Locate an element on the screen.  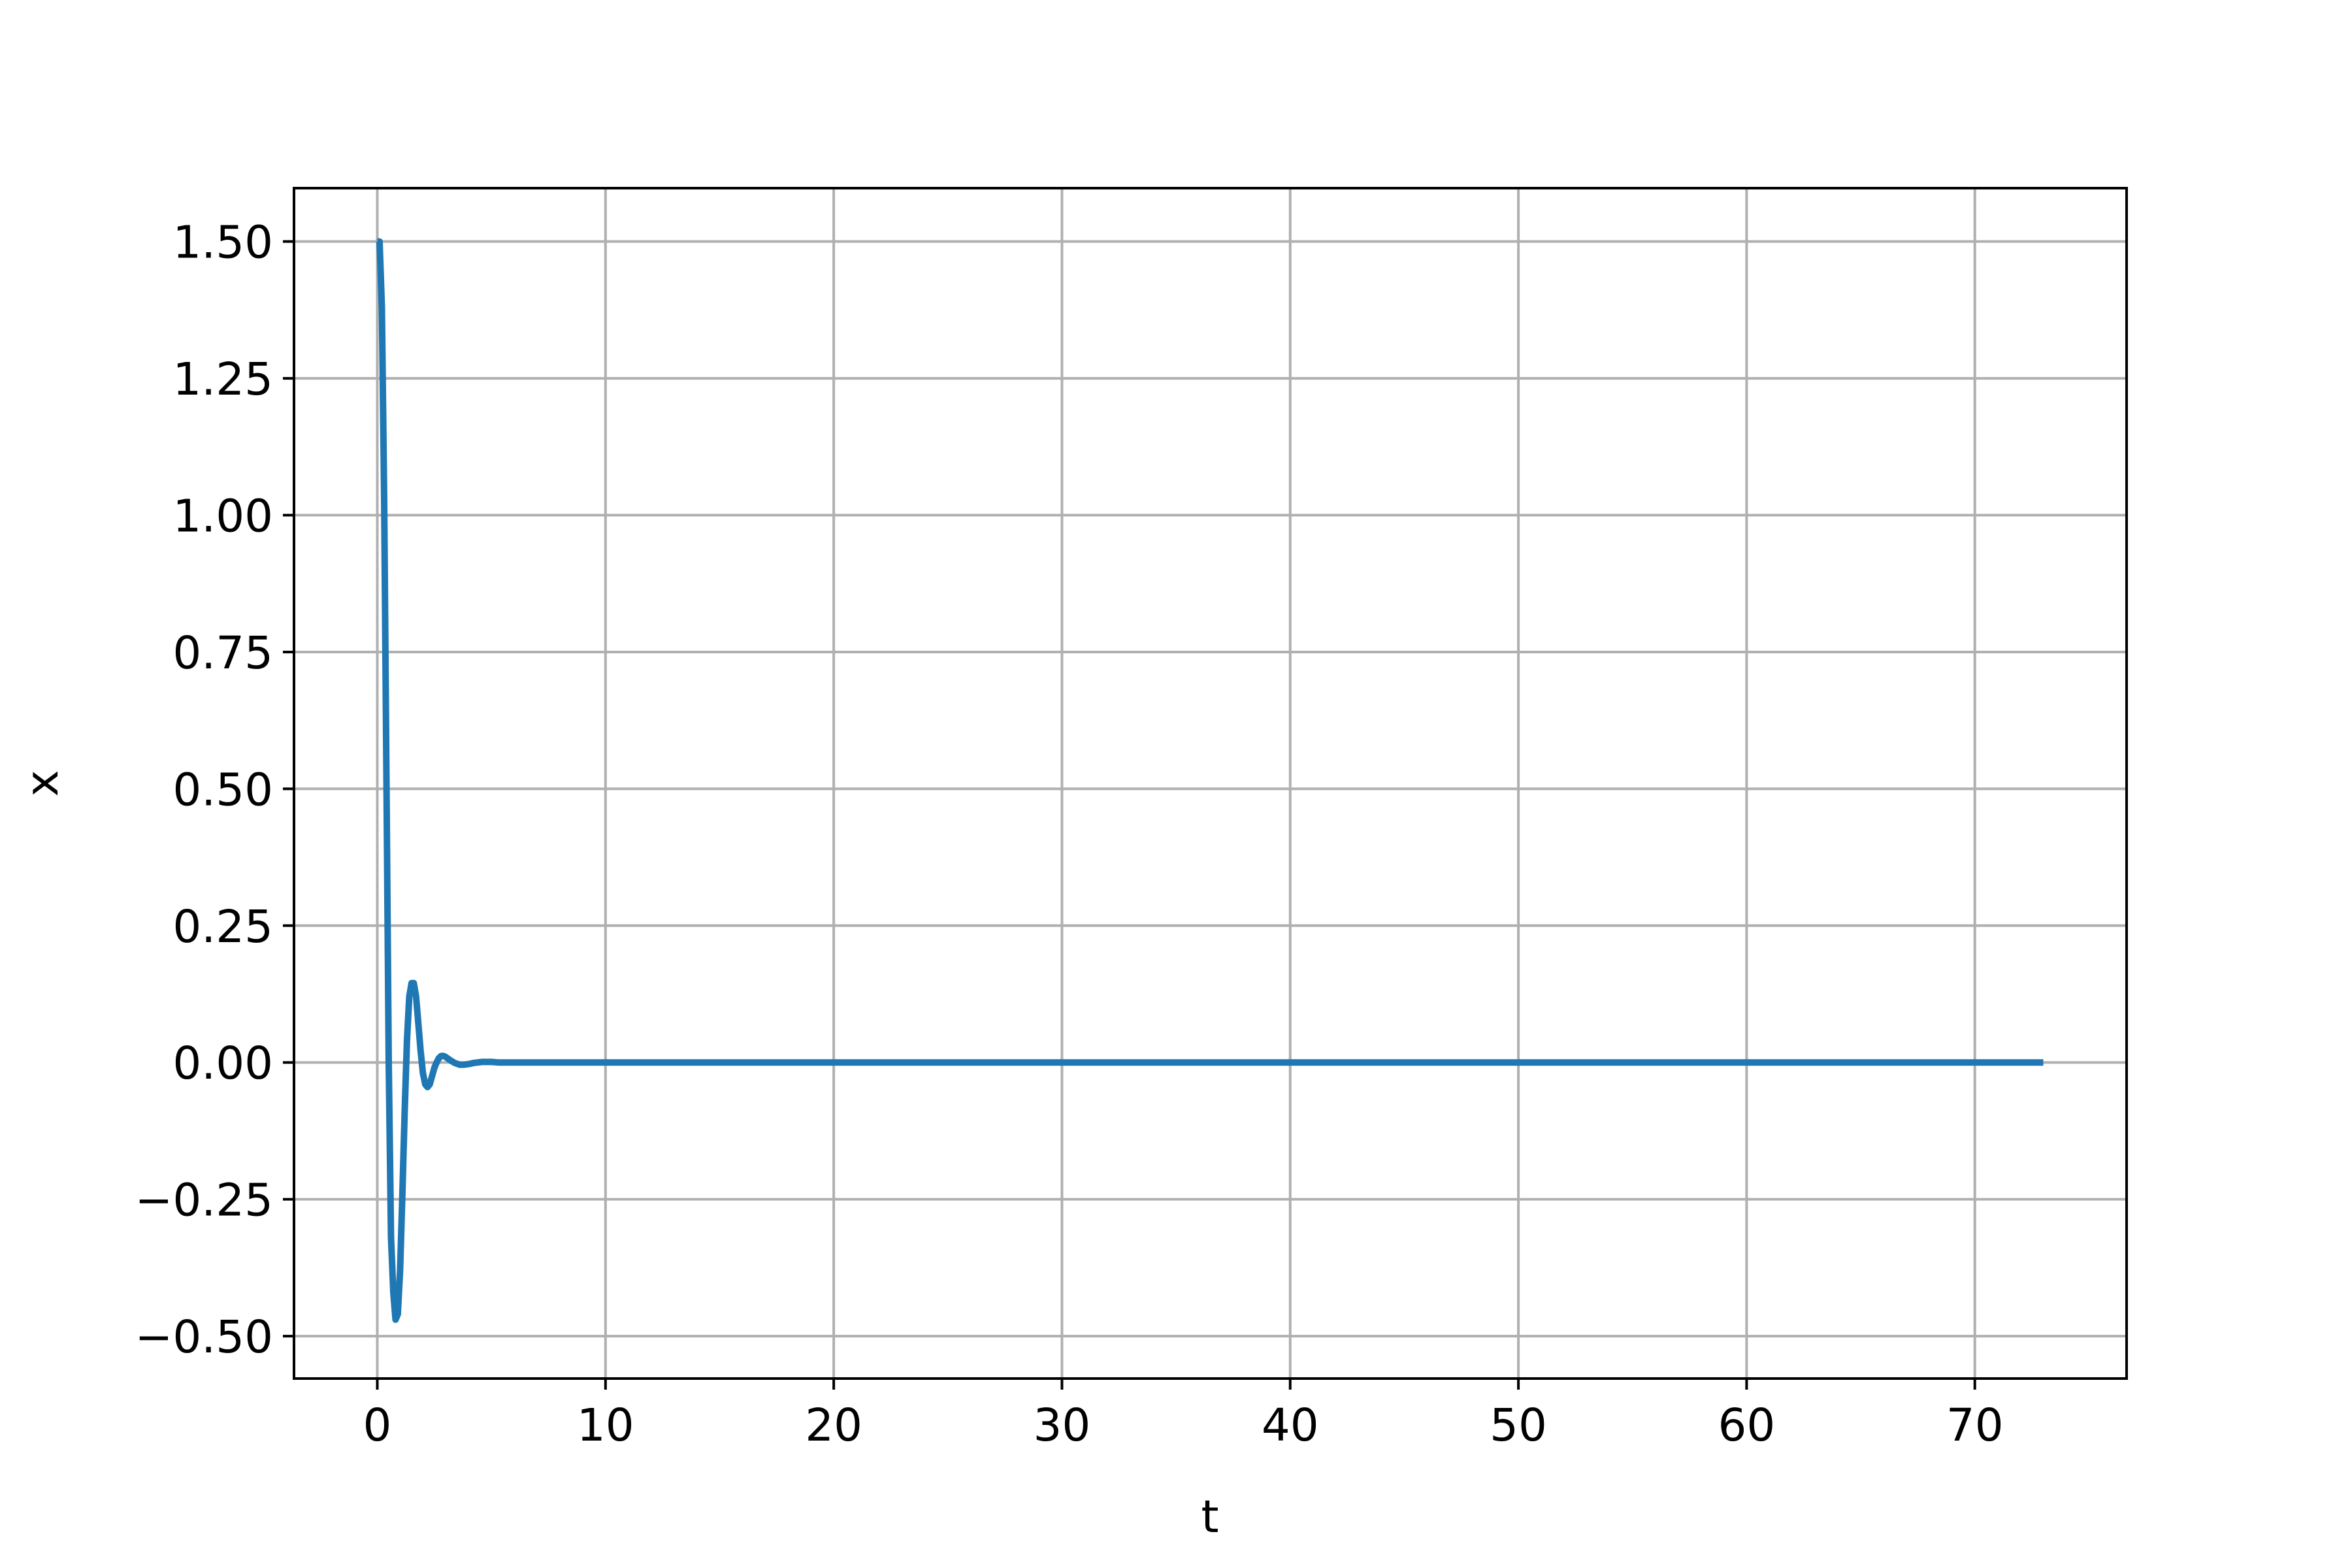
y-tick-label: 0.50 is located at coordinates (222, 790).